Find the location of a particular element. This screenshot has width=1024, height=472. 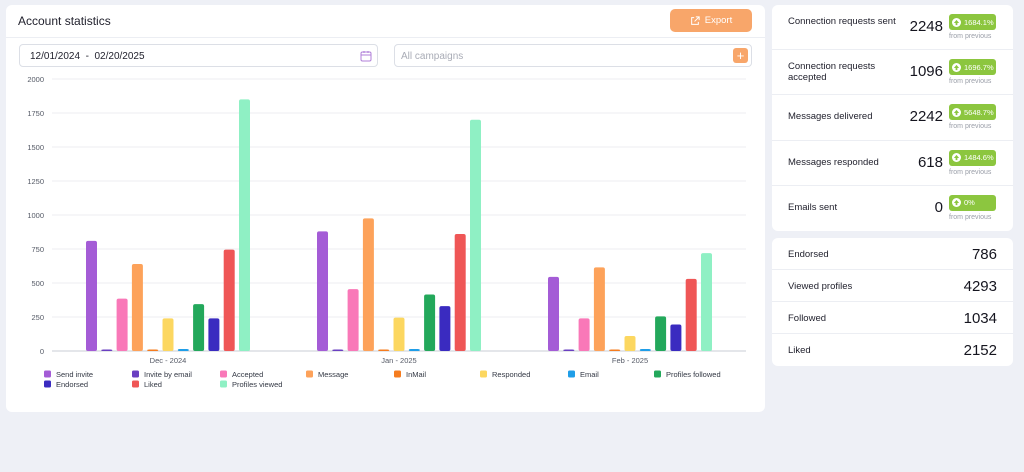

stat-value: 0 is located at coordinates (938, 207).